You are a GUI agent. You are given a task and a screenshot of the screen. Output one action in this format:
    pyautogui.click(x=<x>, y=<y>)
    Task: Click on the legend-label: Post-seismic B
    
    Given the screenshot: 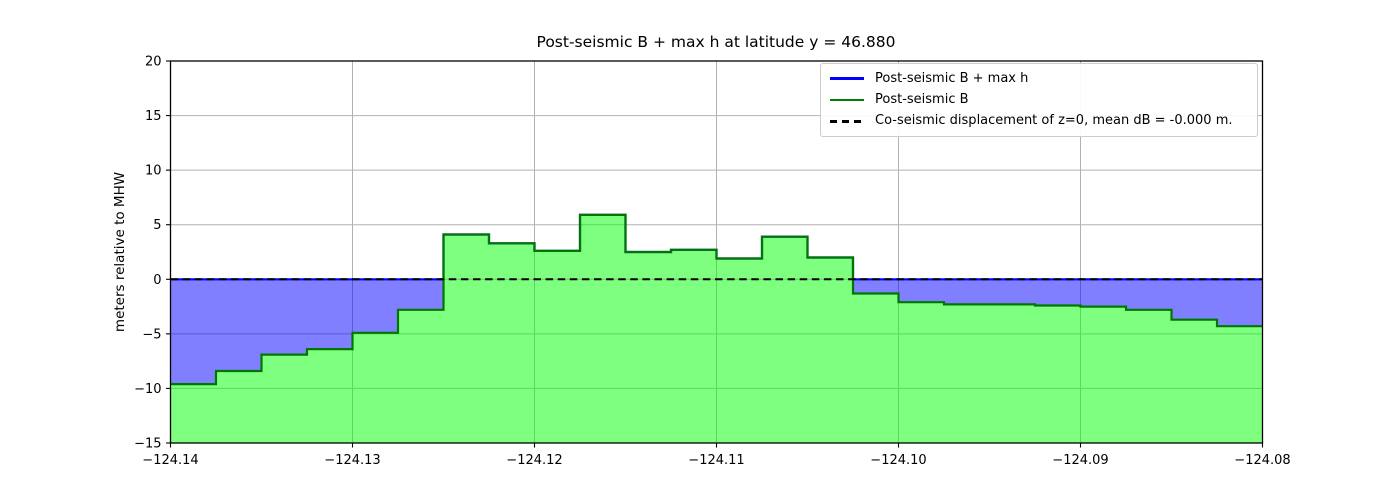 What is the action you would take?
    pyautogui.click(x=922, y=99)
    